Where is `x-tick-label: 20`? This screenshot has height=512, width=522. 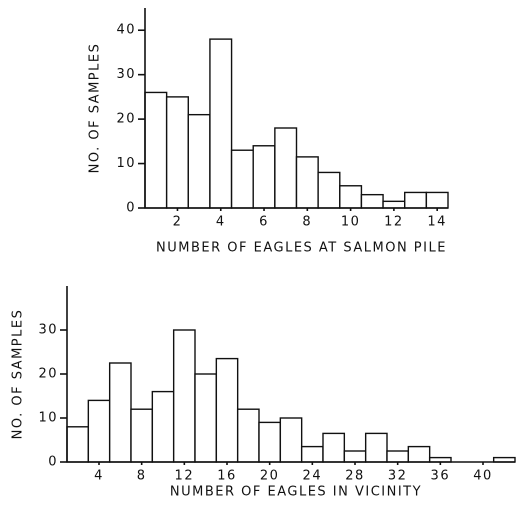
x-tick-label: 20 is located at coordinates (270, 476).